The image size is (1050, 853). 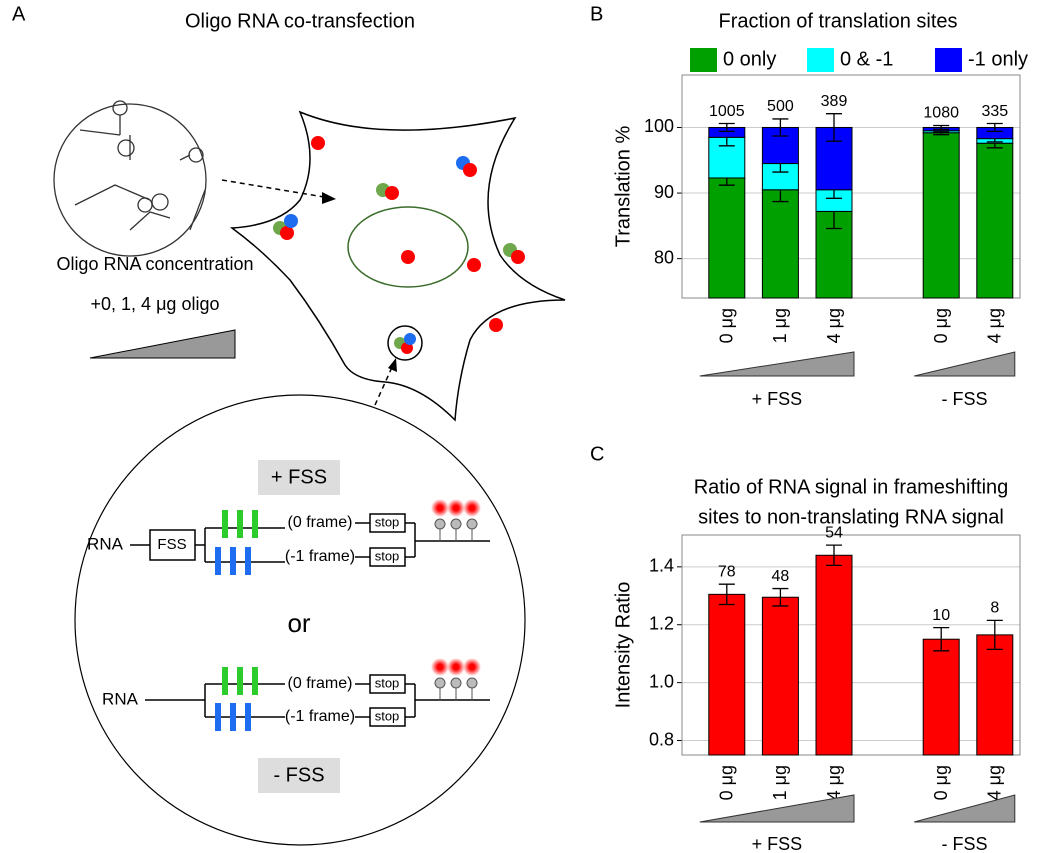 I want to click on count-label: 78, so click(x=727, y=571).